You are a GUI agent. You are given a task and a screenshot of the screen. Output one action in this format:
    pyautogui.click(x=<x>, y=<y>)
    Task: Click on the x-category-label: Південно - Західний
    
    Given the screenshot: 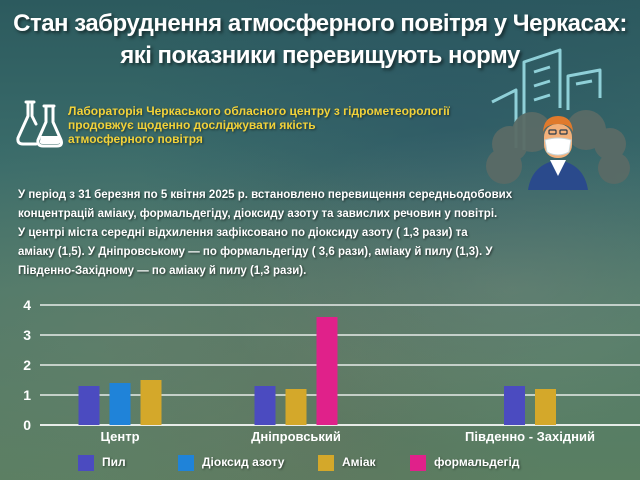 What is the action you would take?
    pyautogui.click(x=530, y=436)
    